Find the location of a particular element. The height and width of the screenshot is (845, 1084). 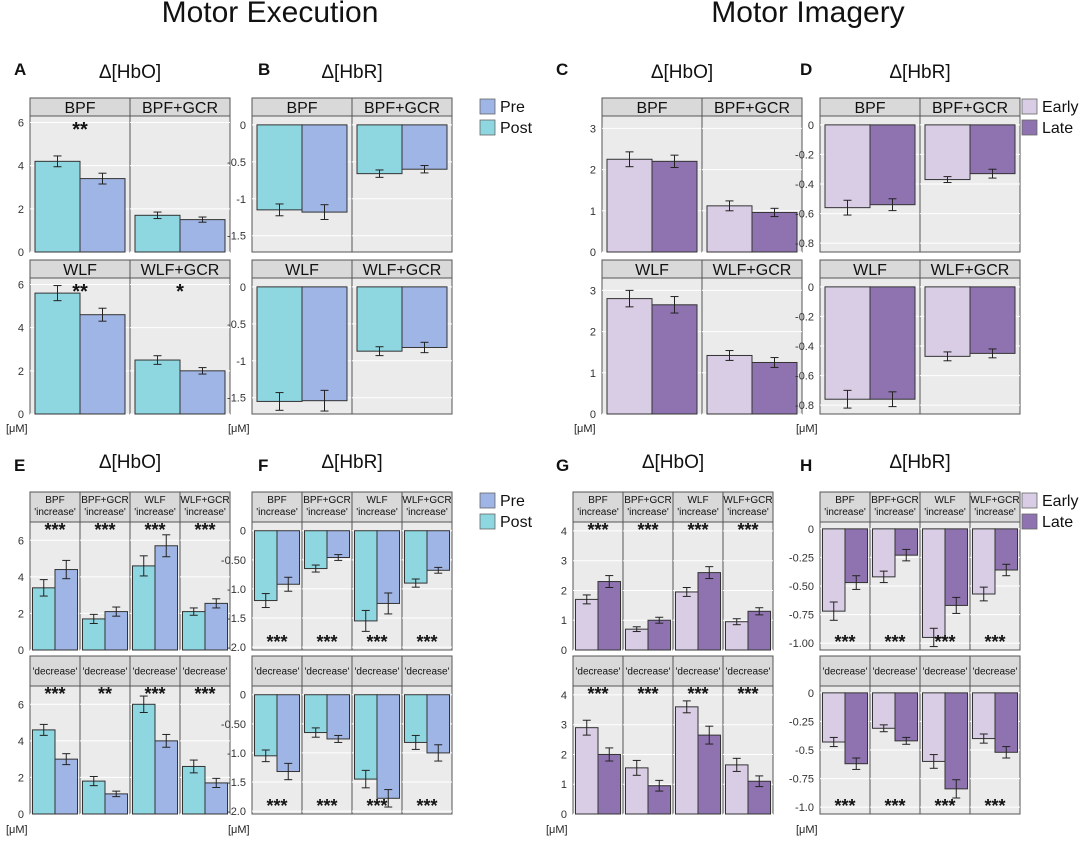

y-tick-label: 3 is located at coordinates (593, 129).